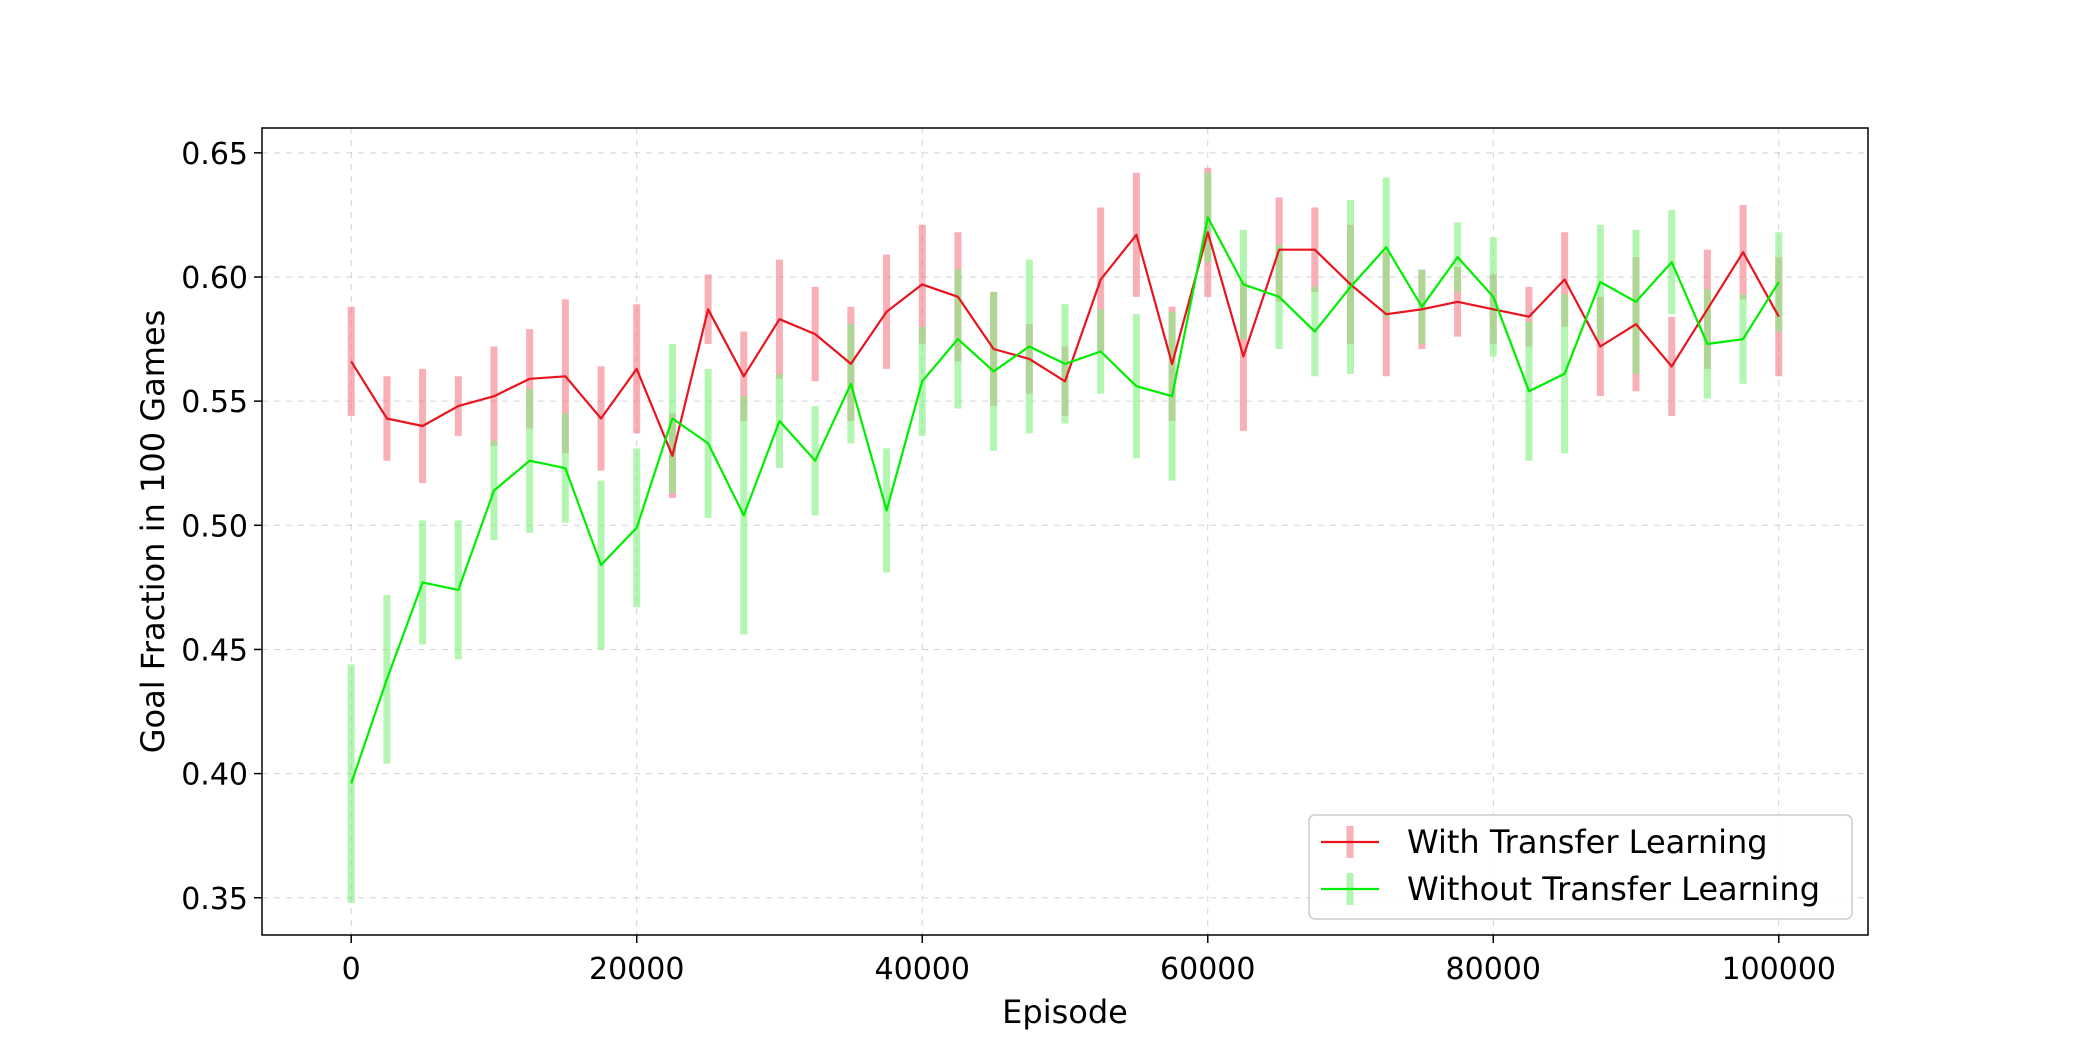  What do you see at coordinates (153, 531) in the screenshot?
I see `y-axis-label: Goal Fraction in 100 Games` at bounding box center [153, 531].